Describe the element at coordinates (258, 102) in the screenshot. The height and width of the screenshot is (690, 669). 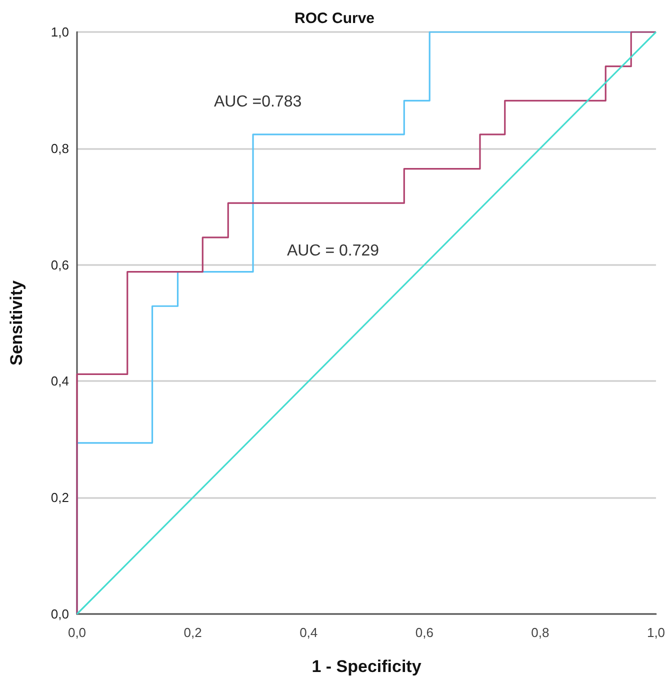
I see `annotation: AUC =0.783` at that location.